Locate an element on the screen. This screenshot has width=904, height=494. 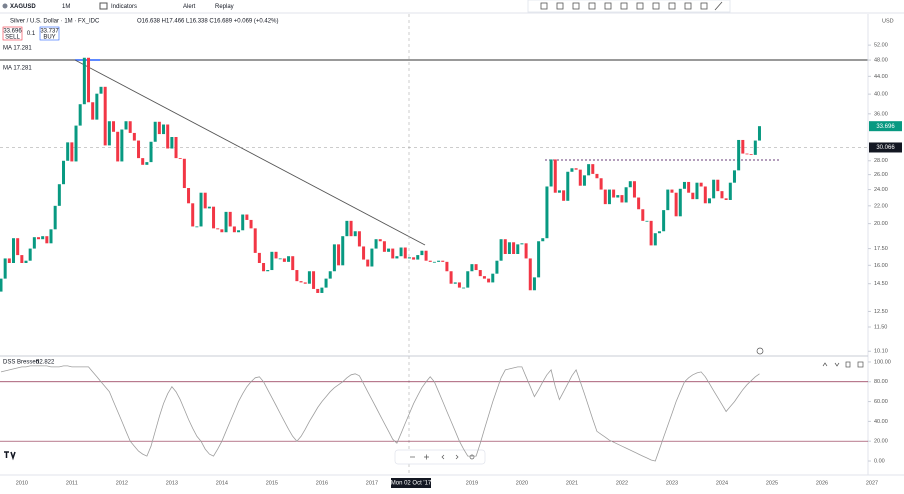
symbol-icon is located at coordinates (5, 6).